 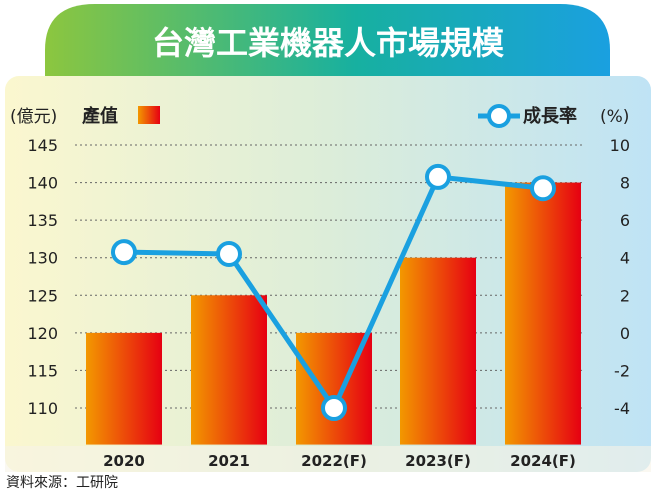 I want to click on growth-point-2024(F), so click(x=543, y=188).